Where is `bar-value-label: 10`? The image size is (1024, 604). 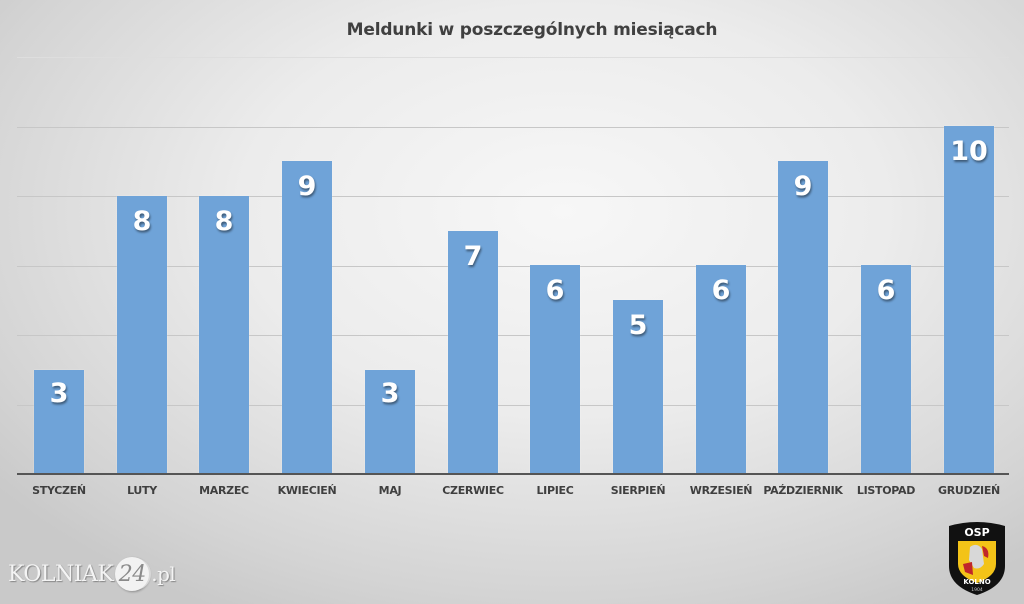 bar-value-label: 10 is located at coordinates (969, 151).